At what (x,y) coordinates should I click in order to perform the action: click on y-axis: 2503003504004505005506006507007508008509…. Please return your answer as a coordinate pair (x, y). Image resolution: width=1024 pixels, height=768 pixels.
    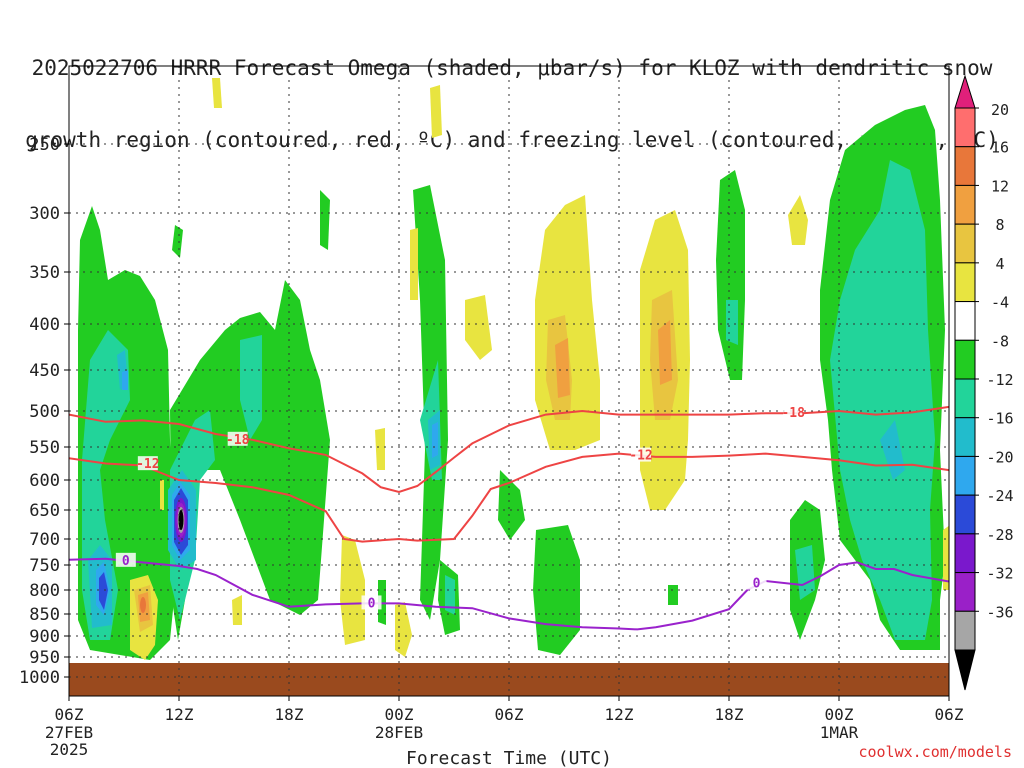
    Looking at the image, I should click on (44, 411).